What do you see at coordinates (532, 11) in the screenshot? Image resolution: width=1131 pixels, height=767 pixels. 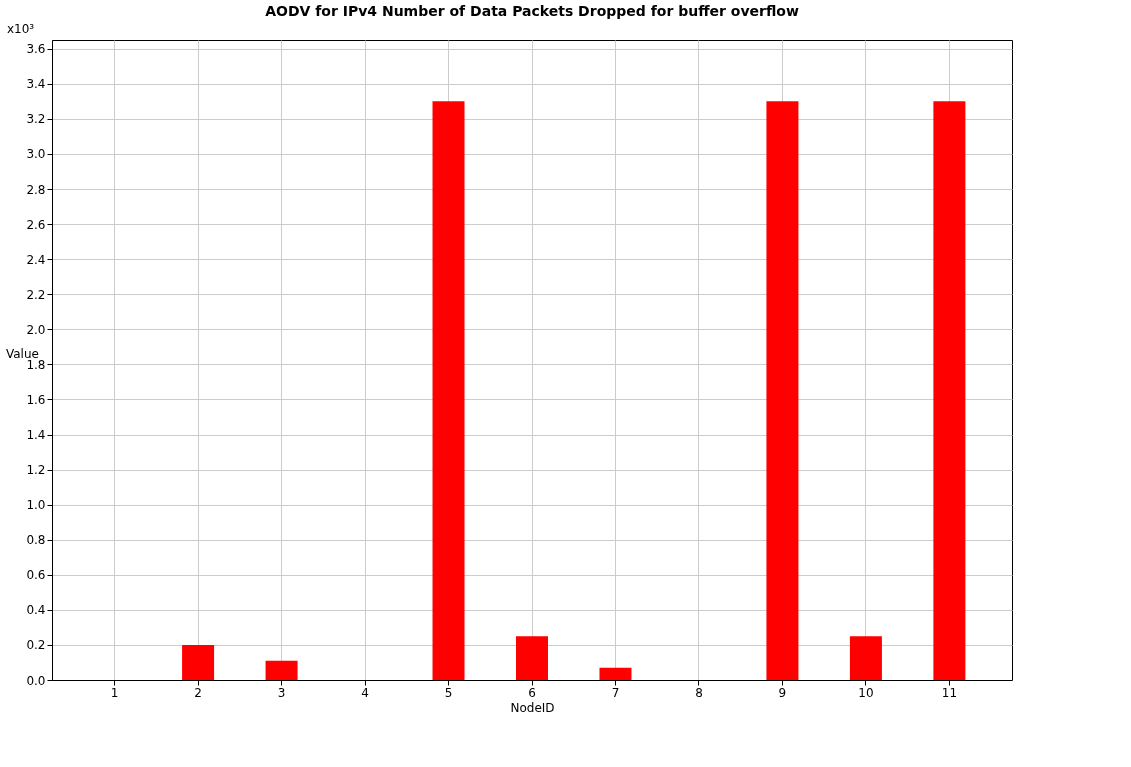 I see `chart-title: AODV for IPv4 Number of Data Packets Dropped for buffer overflow` at bounding box center [532, 11].